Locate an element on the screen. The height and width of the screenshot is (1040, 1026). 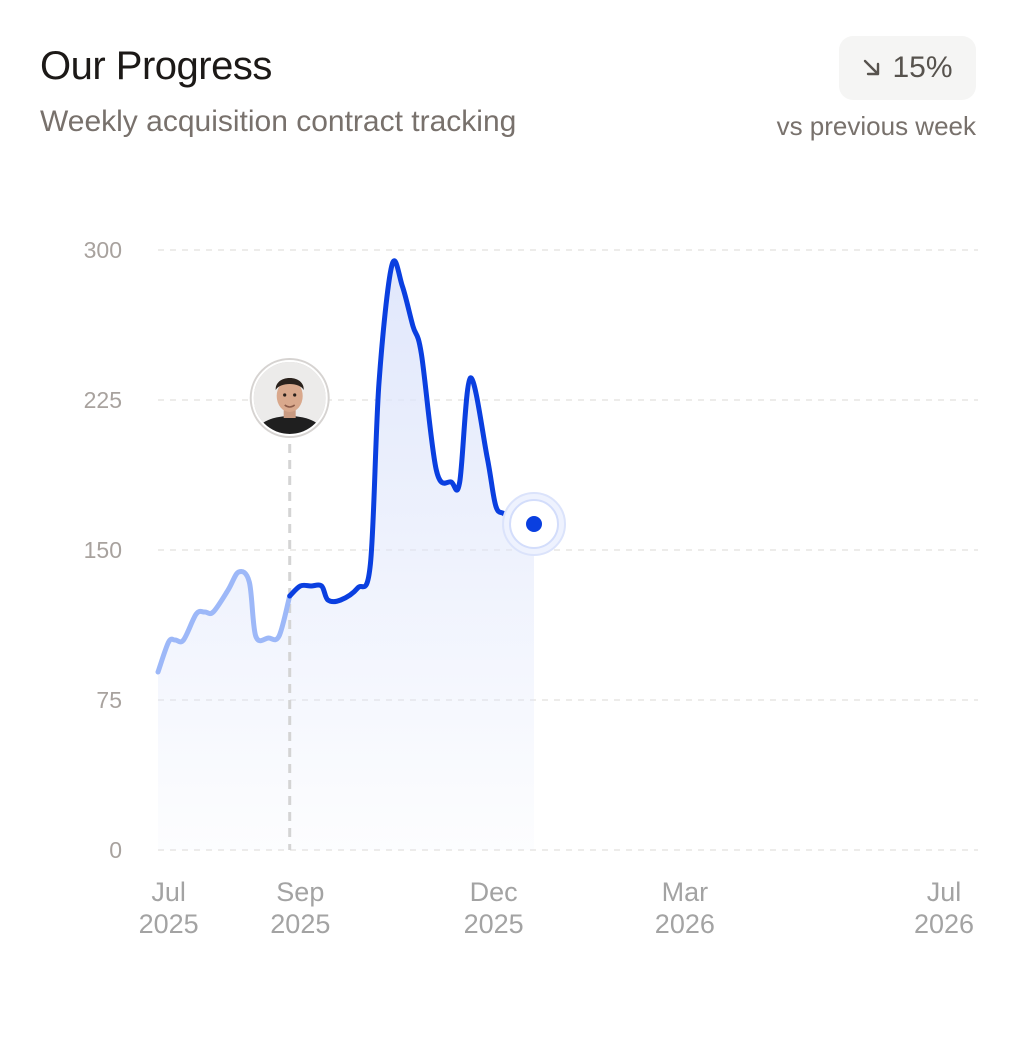
x-tick-label-line: Sep is located at coordinates (300, 892).